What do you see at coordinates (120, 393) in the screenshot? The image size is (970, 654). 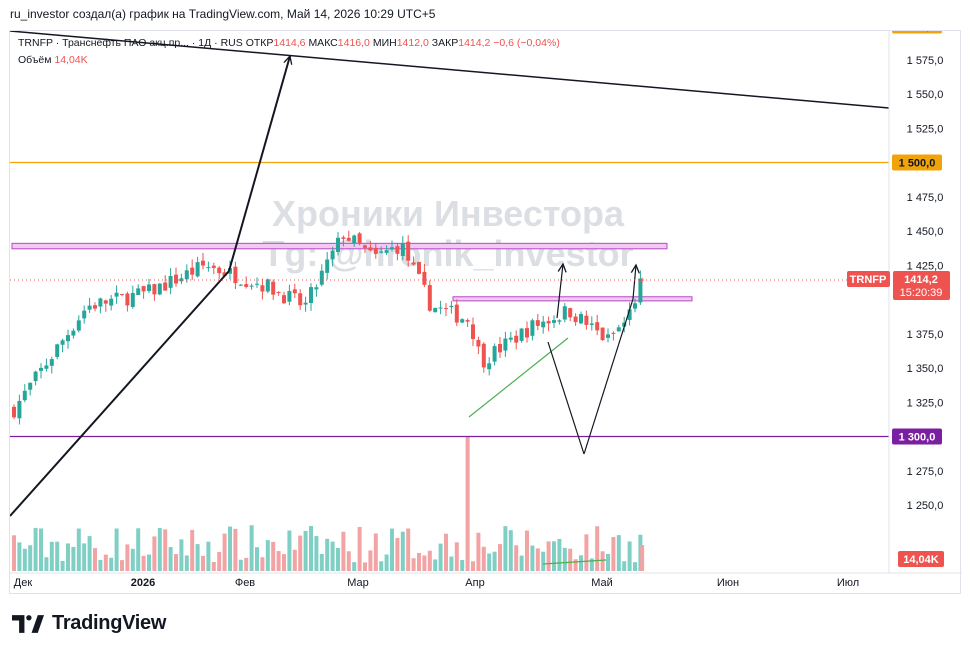 I see `ascending-trendline` at bounding box center [120, 393].